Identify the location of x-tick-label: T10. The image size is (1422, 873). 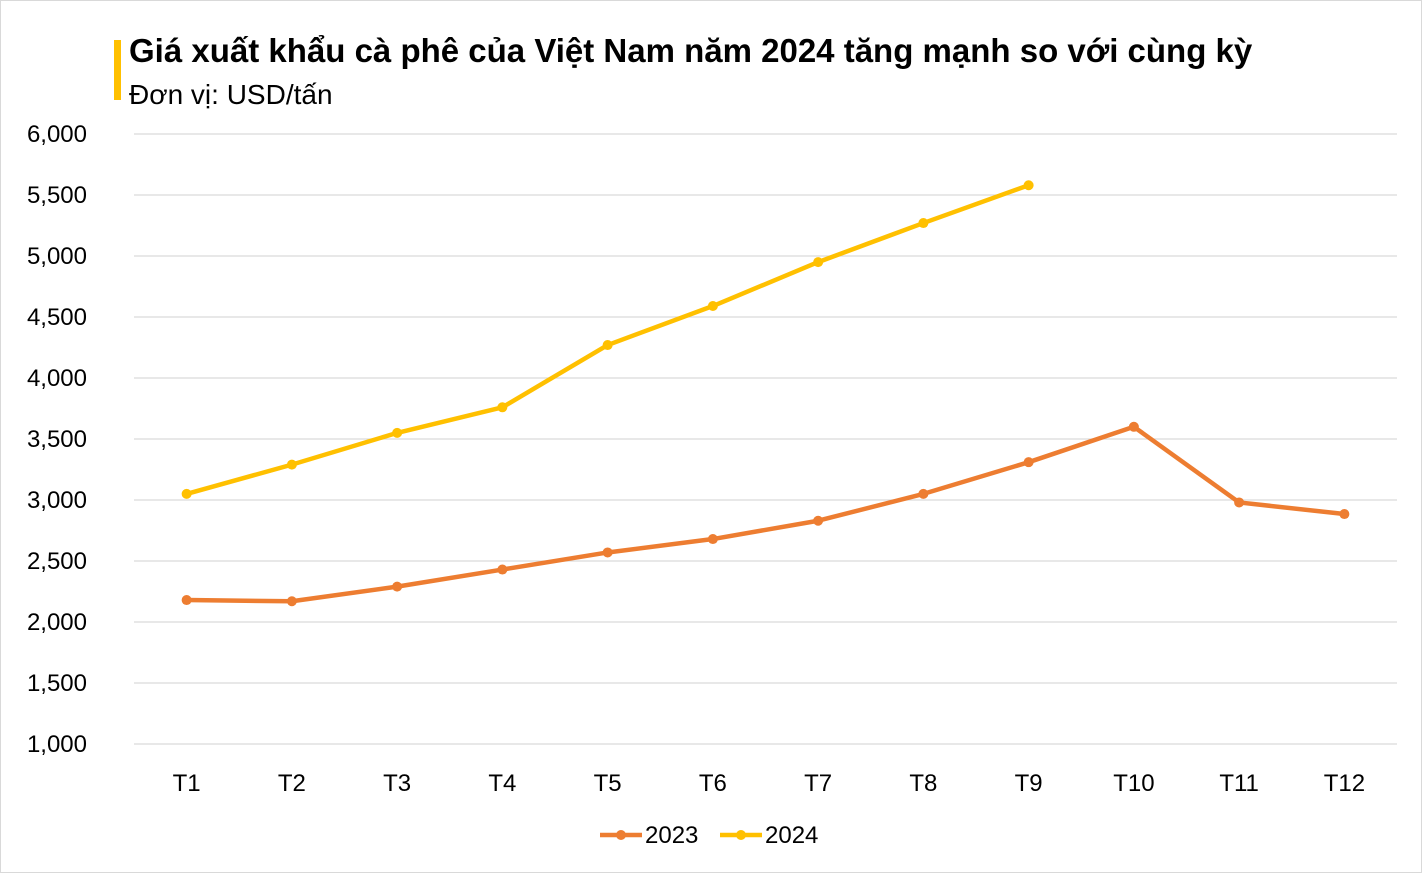
(1133, 783).